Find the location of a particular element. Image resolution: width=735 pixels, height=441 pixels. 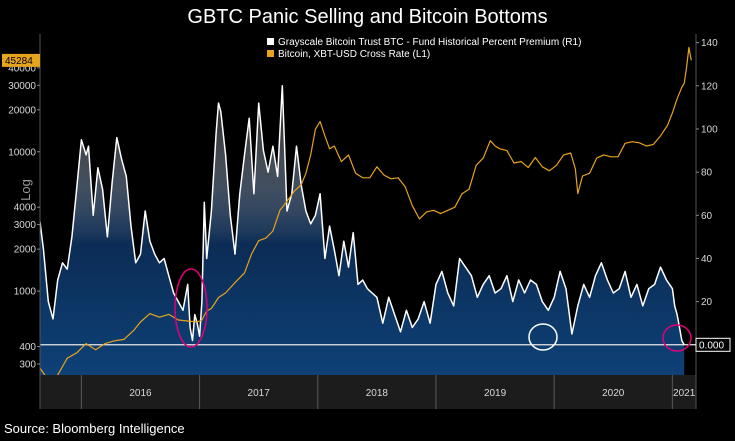

x-tick-label: 2019 is located at coordinates (495, 393).